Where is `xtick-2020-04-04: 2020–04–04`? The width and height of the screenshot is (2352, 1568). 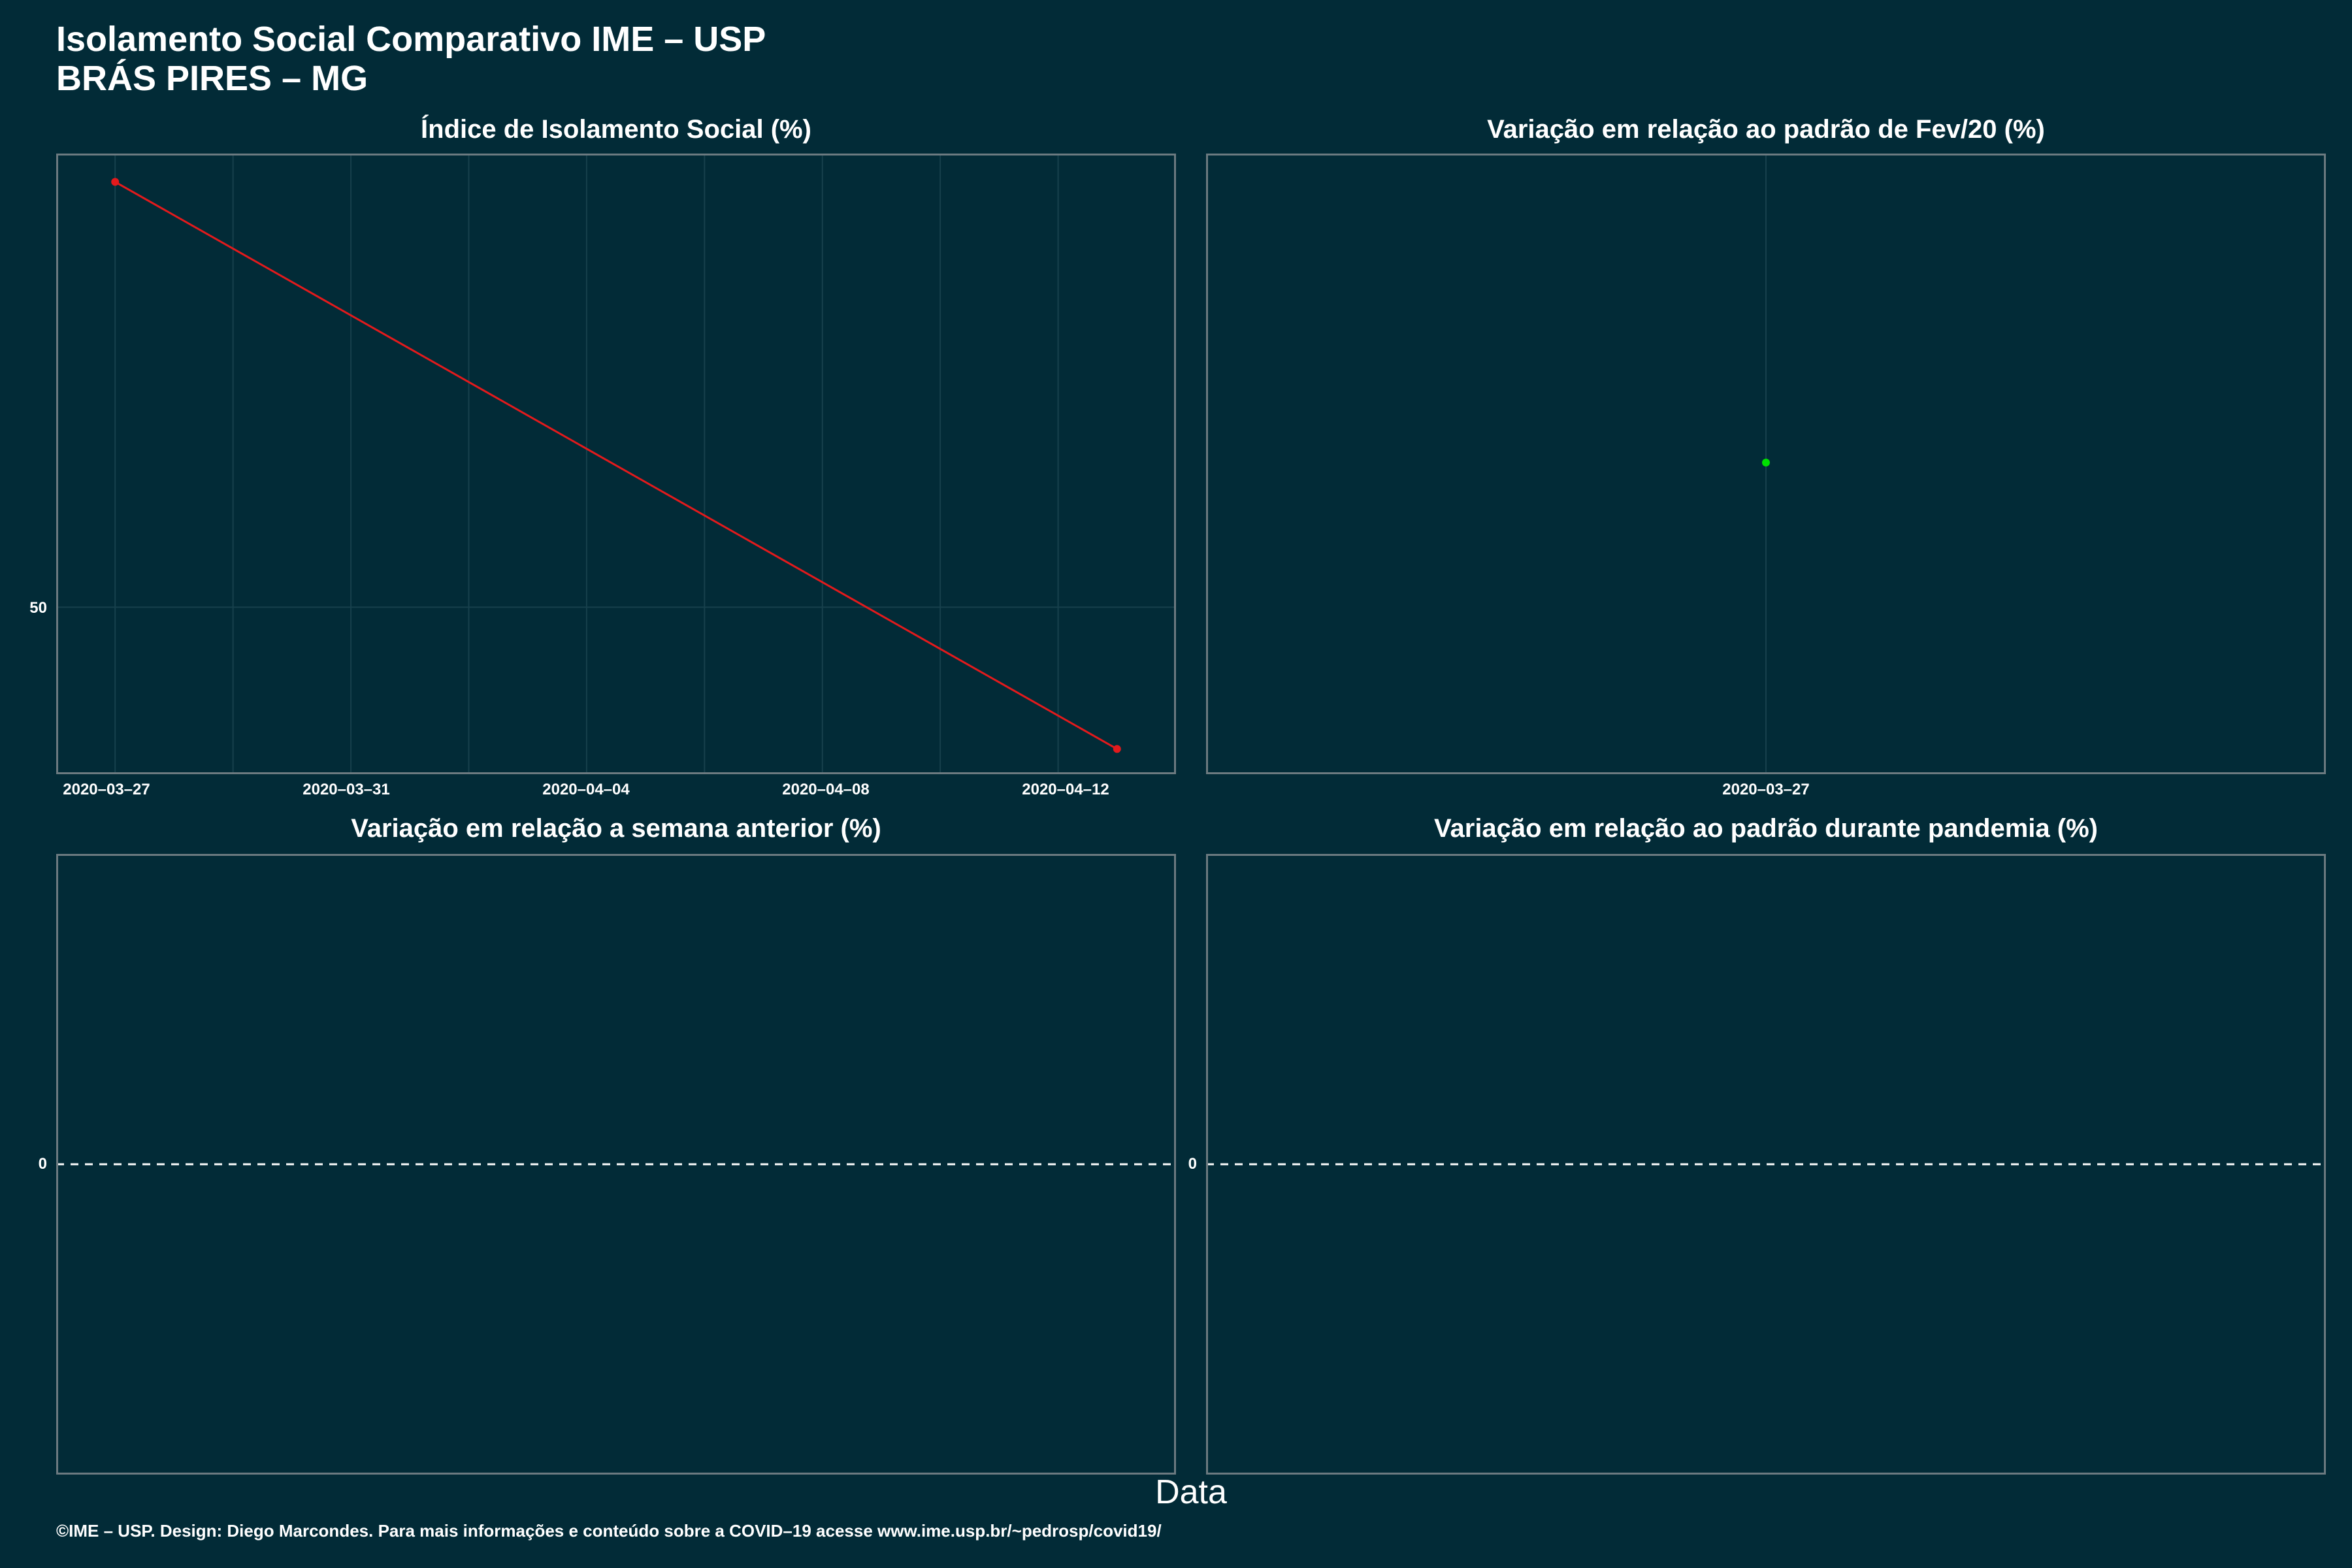 xtick-2020-04-04: 2020–04–04 is located at coordinates (586, 789).